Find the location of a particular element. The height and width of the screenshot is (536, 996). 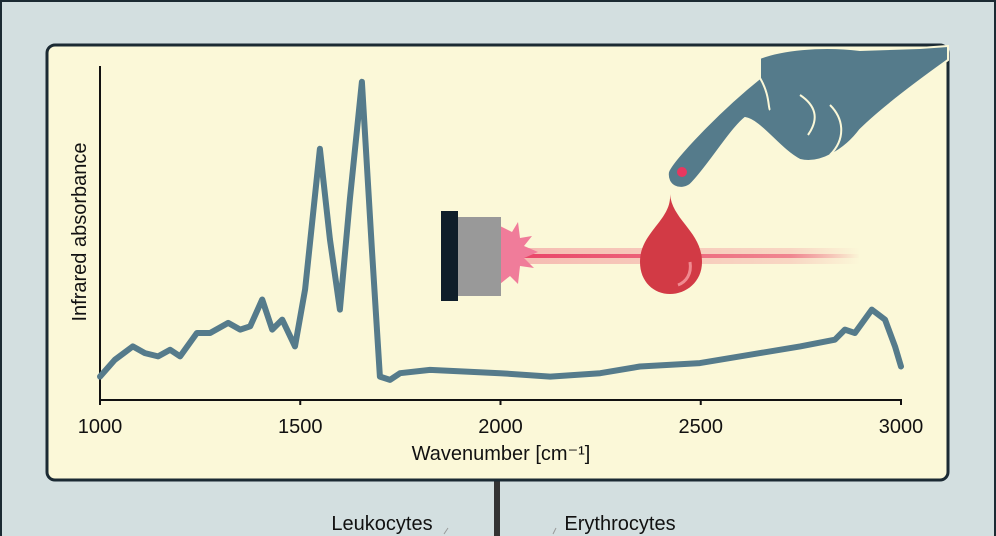

fingertip-dot is located at coordinates (682, 172).